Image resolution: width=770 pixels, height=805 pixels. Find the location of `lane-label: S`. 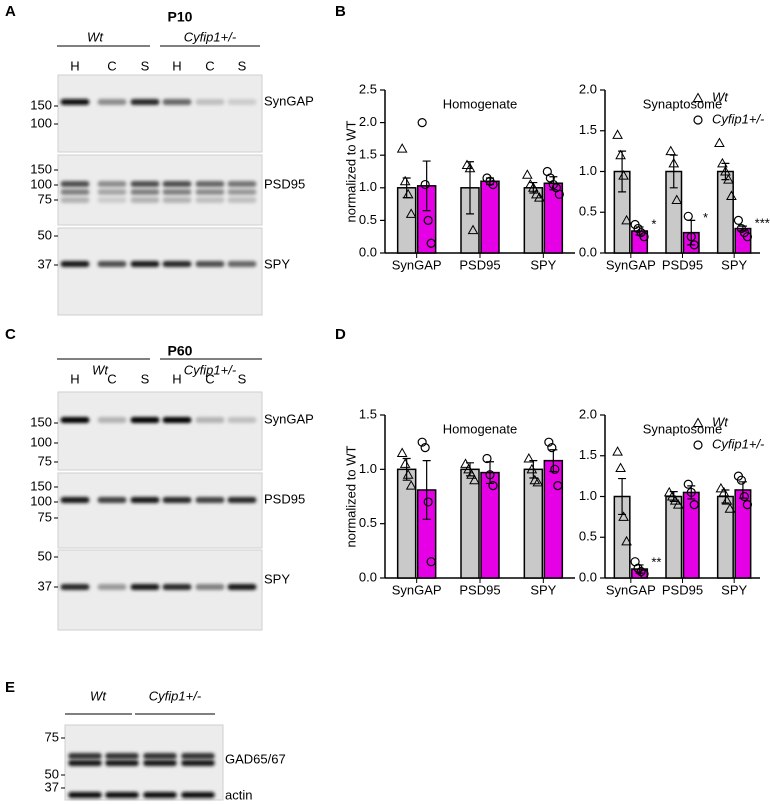

lane-label: S is located at coordinates (242, 378).